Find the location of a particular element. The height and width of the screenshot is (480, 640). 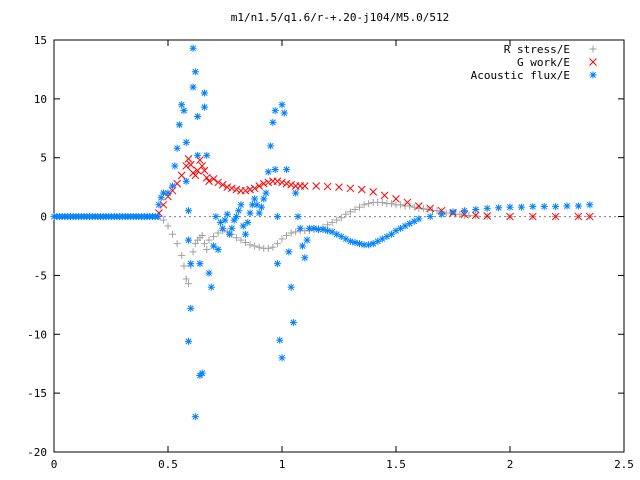

y-tick-label: -5 is located at coordinates (40, 275).